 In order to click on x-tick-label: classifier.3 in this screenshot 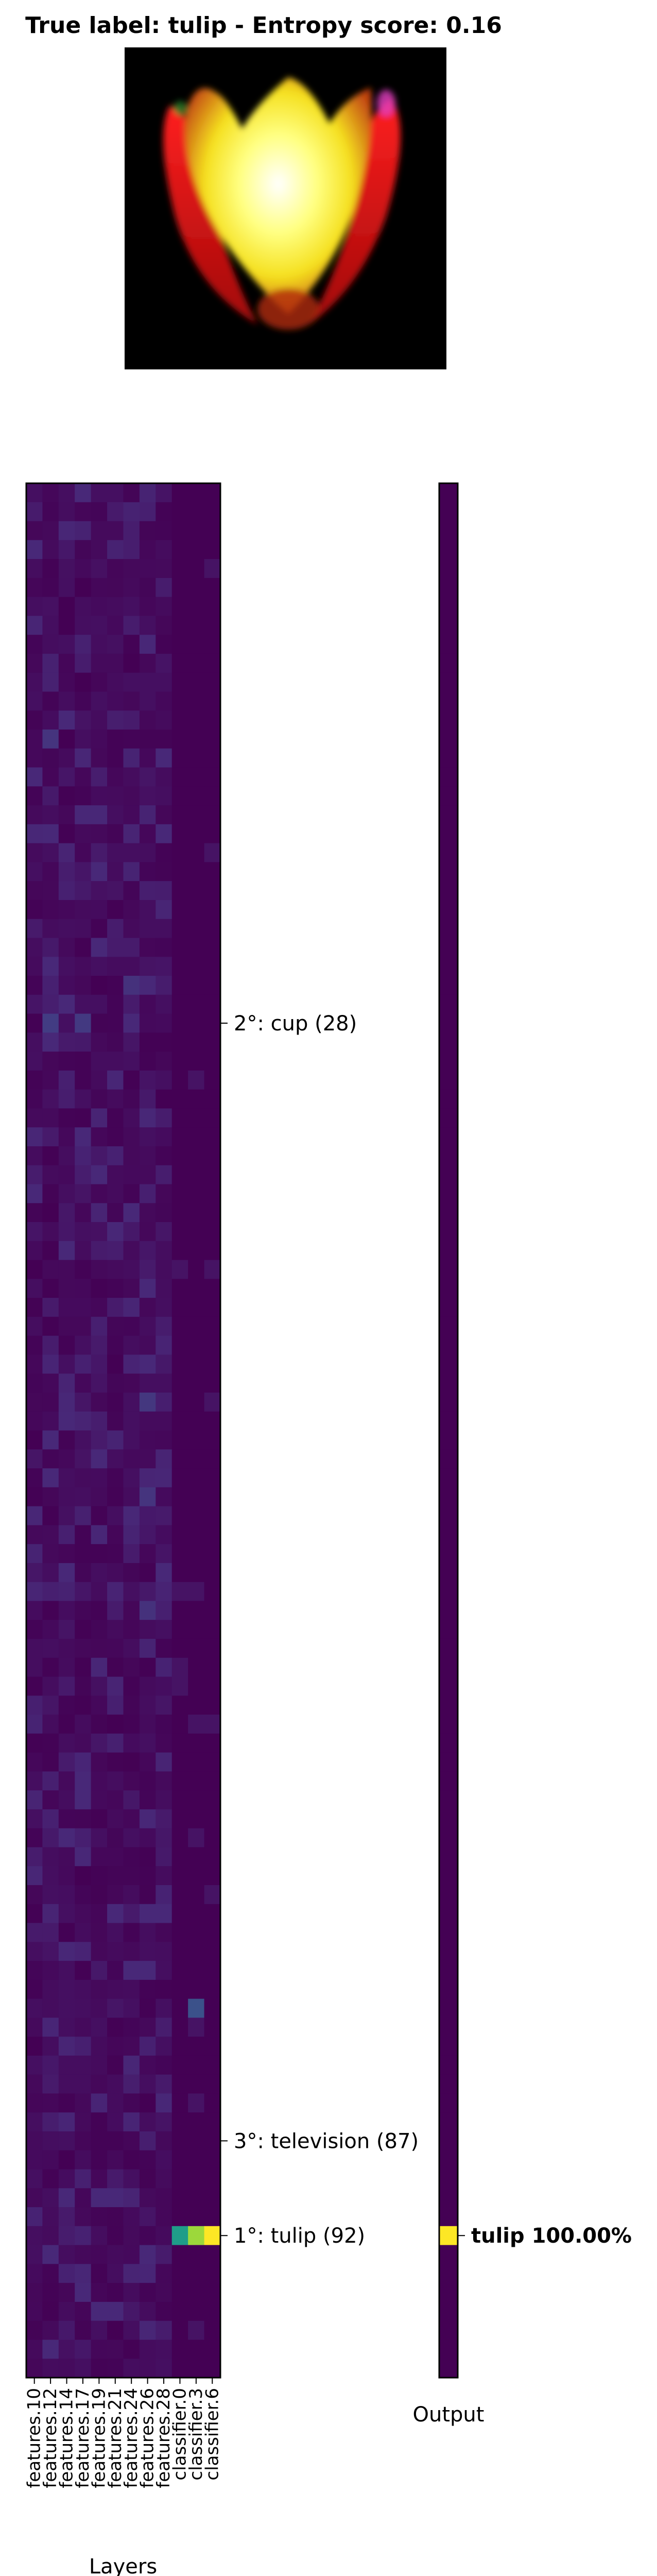, I will do `click(196, 2434)`.